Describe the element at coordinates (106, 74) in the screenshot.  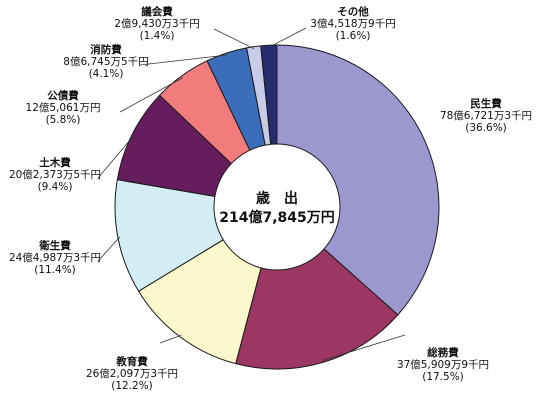
I see `slice-label-percent-7: (4.1%)` at that location.